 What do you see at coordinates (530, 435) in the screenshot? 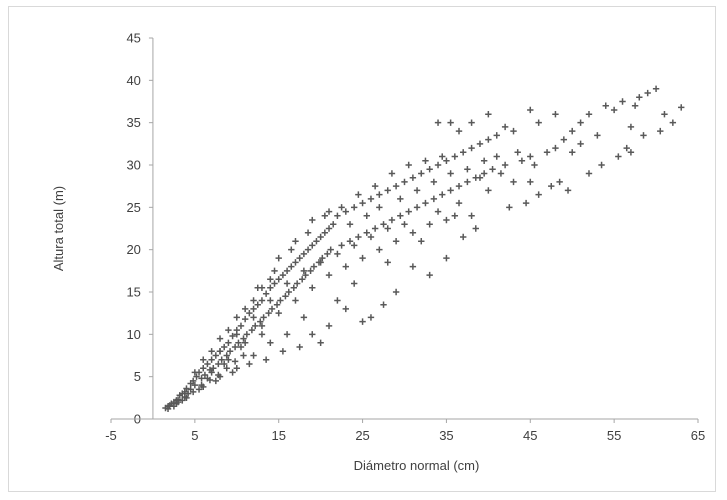
I see `x-tick-label: 45` at bounding box center [530, 435].